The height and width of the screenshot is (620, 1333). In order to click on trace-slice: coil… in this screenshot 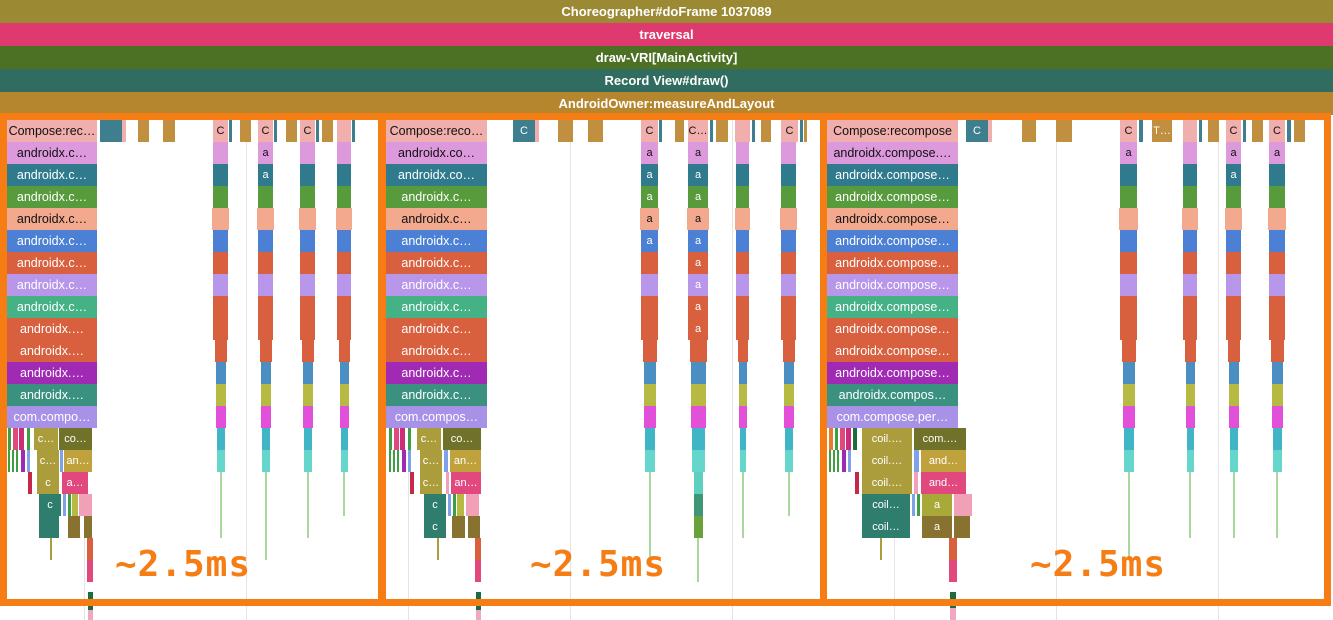, I will do `click(886, 527)`.